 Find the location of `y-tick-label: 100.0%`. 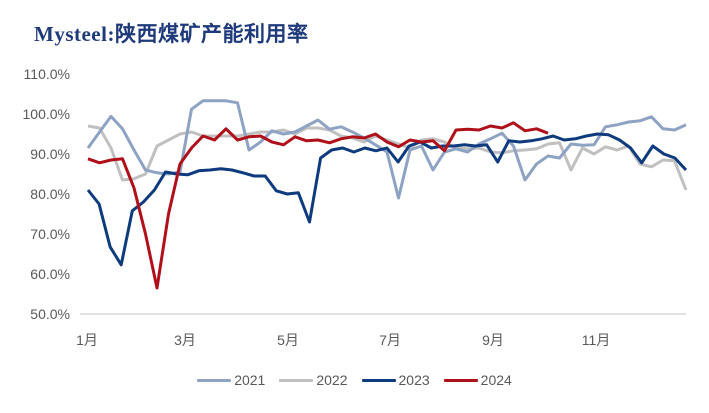

y-tick-label: 100.0% is located at coordinates (46, 114).